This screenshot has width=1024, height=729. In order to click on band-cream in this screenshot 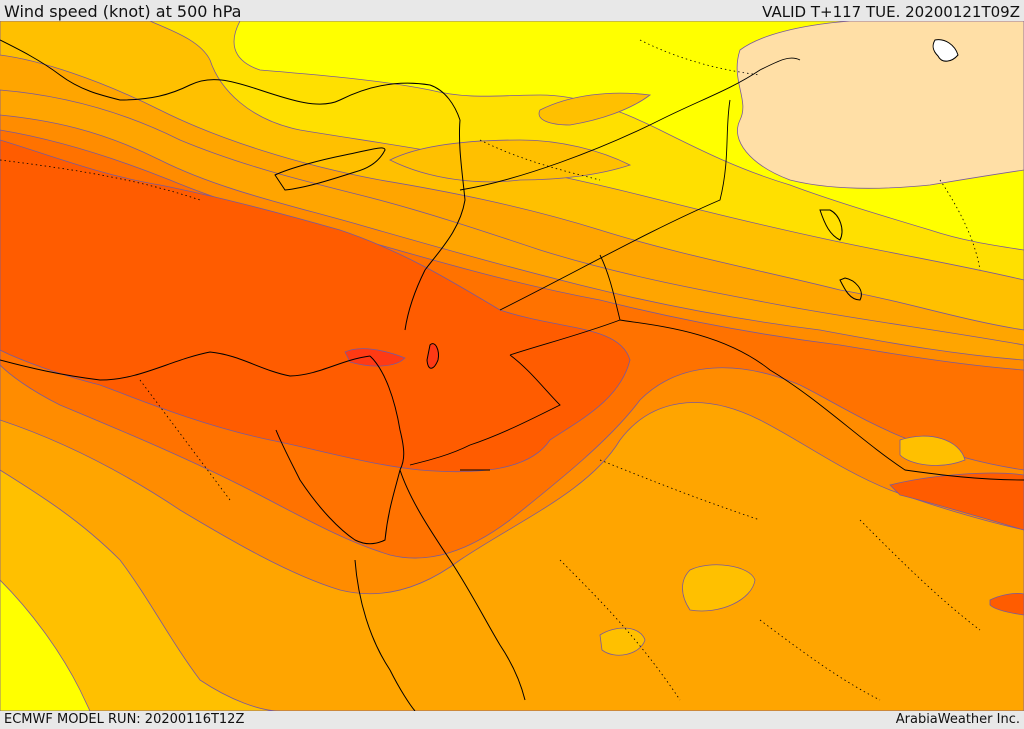, I will do `click(880, 105)`.